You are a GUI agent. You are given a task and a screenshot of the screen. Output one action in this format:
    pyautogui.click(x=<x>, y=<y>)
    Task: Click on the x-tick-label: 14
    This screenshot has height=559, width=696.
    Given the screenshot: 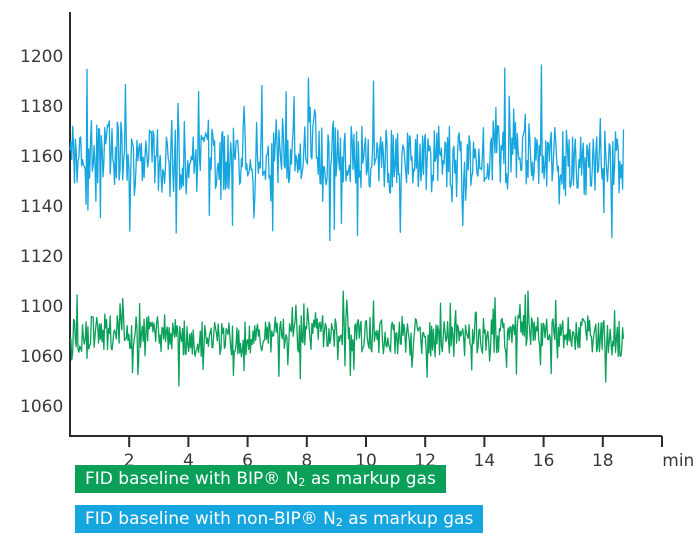 What is the action you would take?
    pyautogui.click(x=485, y=461)
    